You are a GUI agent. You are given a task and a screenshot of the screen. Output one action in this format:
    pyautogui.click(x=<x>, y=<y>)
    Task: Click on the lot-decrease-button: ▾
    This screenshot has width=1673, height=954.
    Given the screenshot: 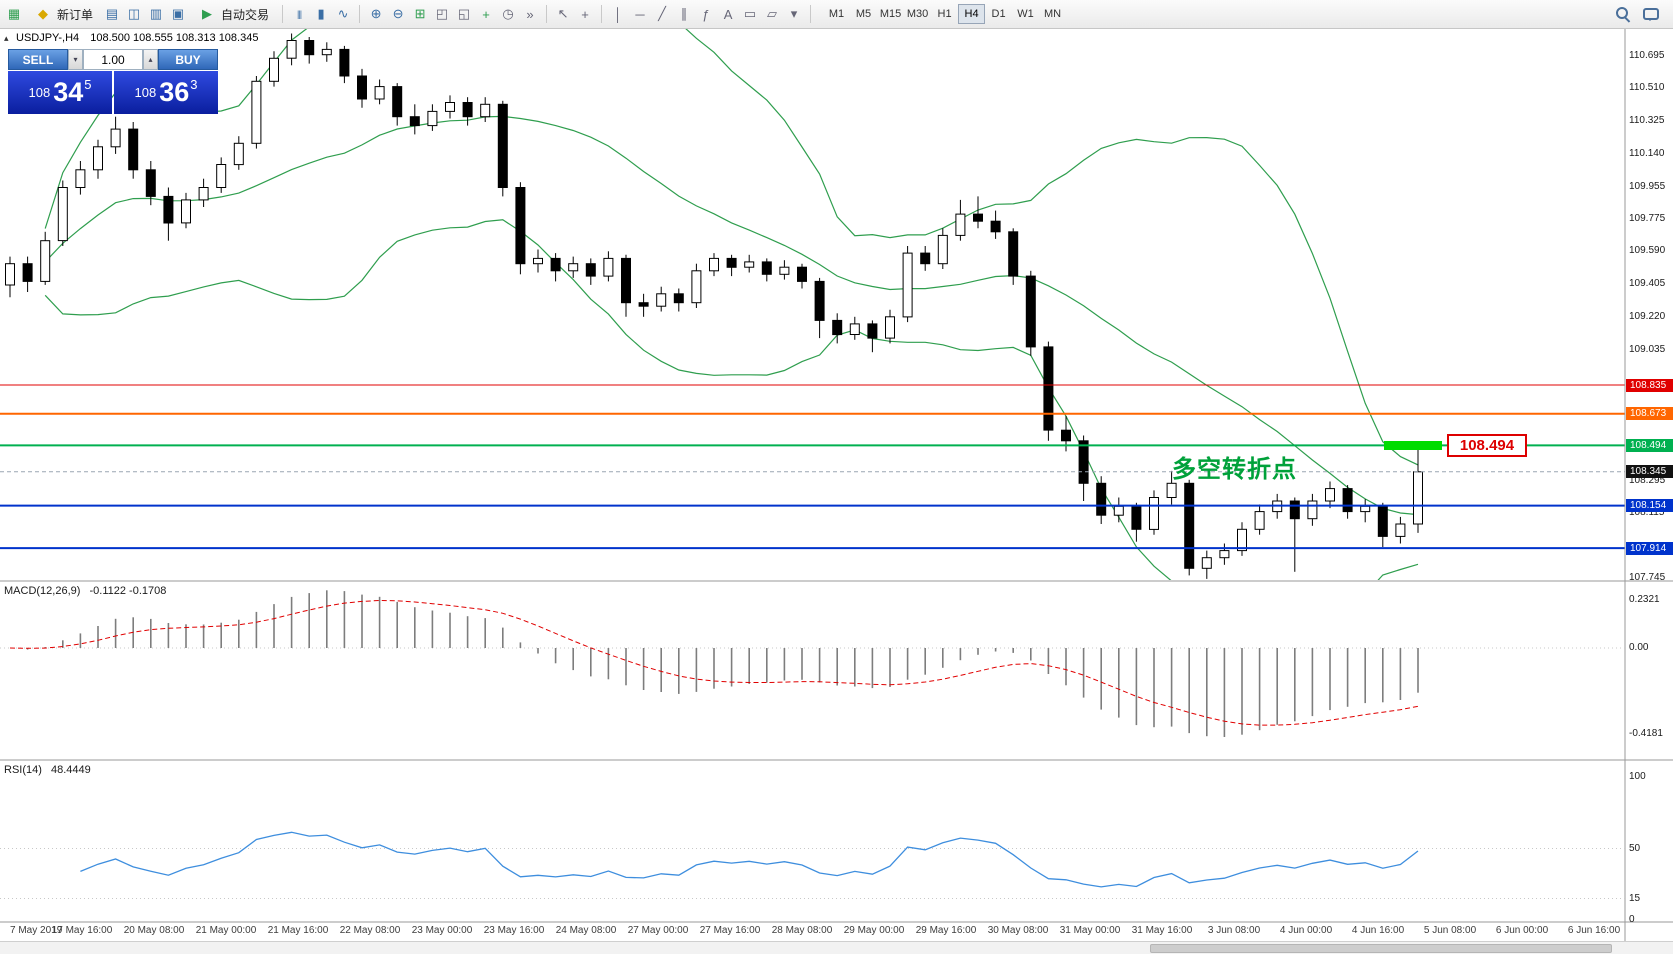 What is the action you would take?
    pyautogui.click(x=75, y=59)
    